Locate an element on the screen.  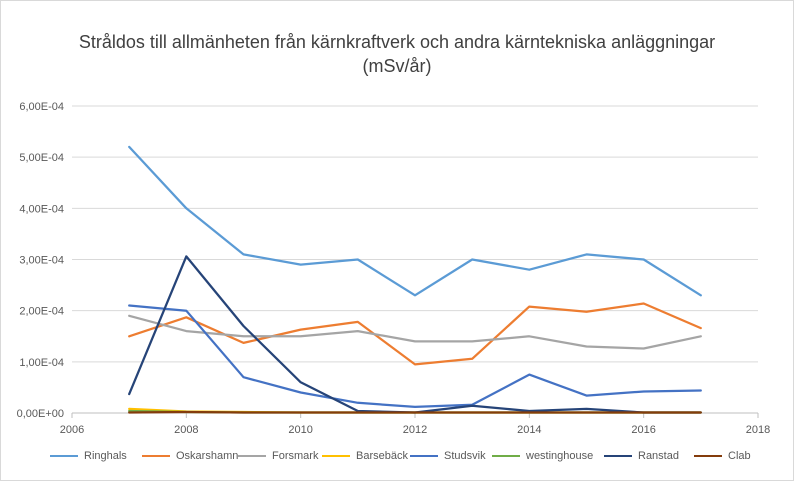
x-tick-label: 2006 is located at coordinates (72, 430).